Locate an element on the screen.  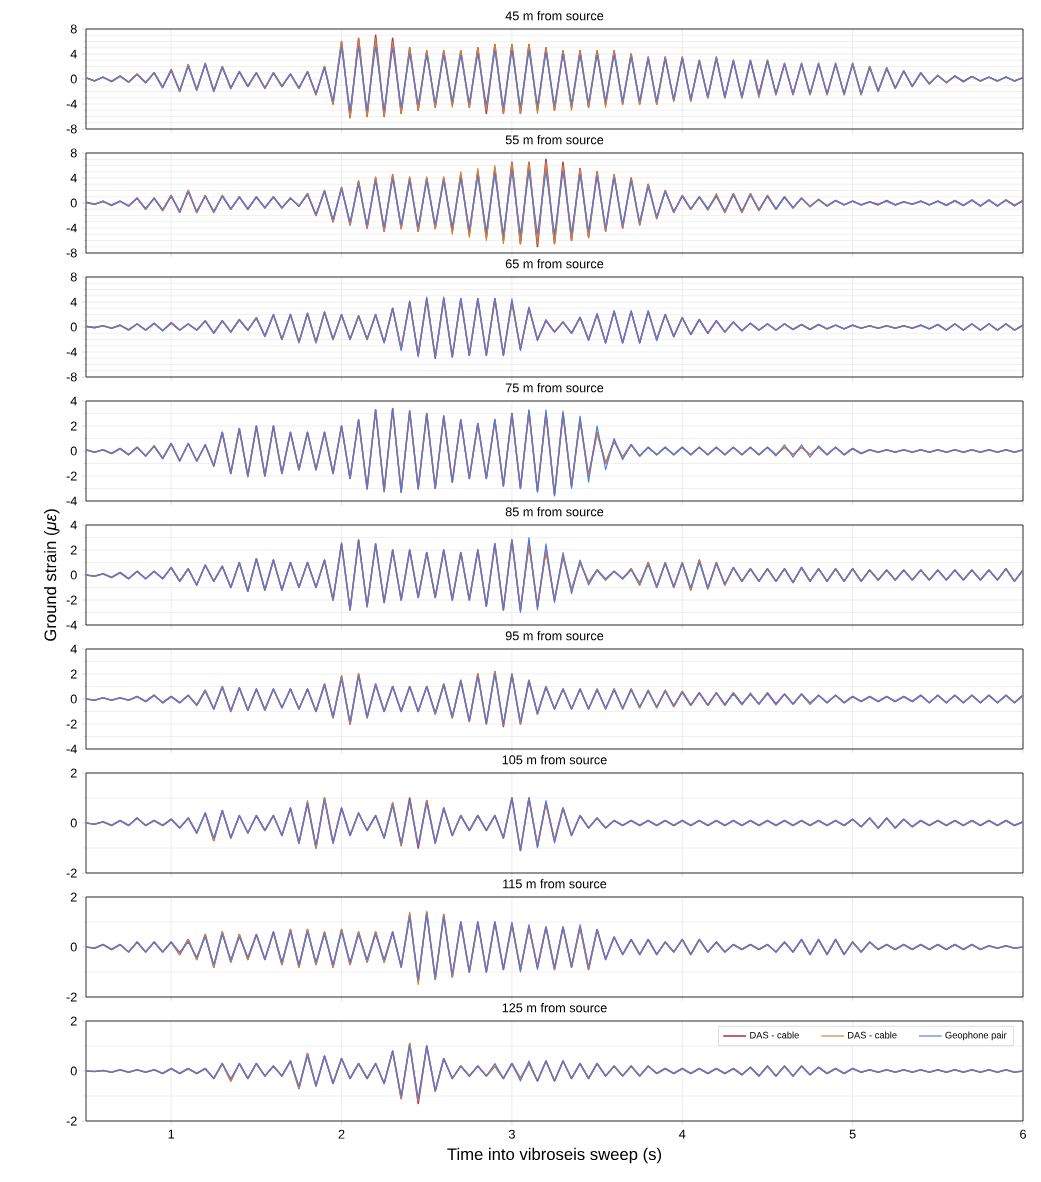
chart-title: 95 m from source is located at coordinates (554, 636).